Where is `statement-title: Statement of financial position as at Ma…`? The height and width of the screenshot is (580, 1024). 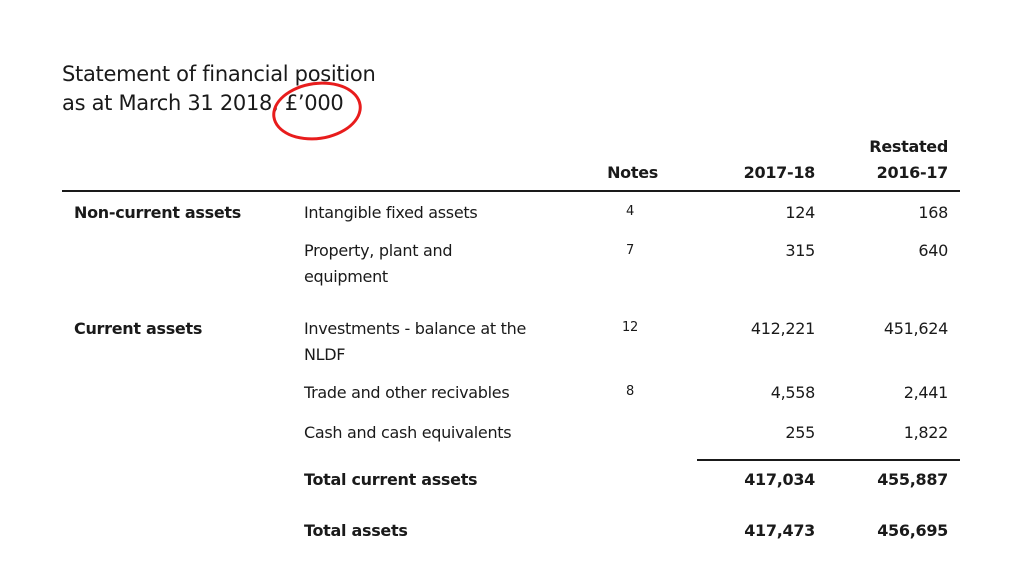 statement-title: Statement of financial position as at Ma… is located at coordinates (219, 89).